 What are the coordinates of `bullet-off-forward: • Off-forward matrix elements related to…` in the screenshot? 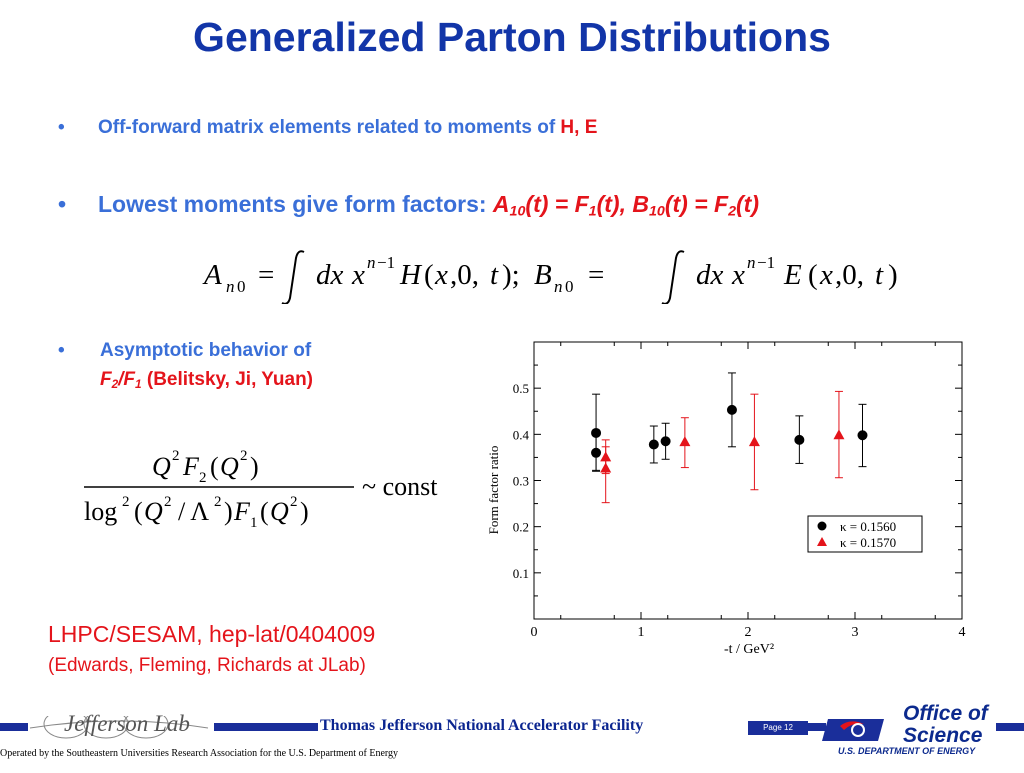 It's located at (328, 128).